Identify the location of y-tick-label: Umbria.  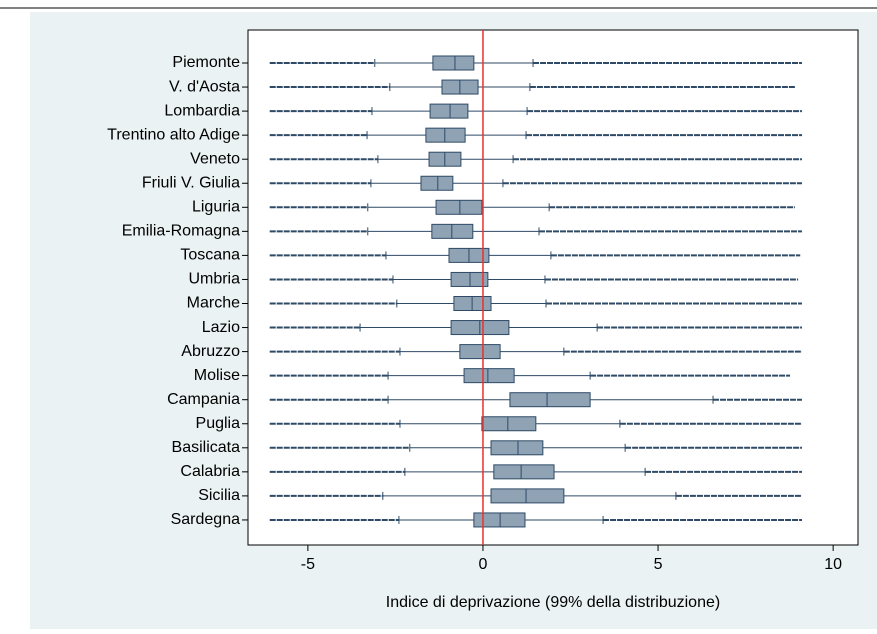
(214, 279).